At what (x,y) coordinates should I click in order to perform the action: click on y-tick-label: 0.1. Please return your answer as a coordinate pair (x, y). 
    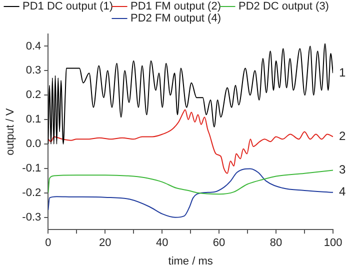
    Looking at the image, I should click on (34, 120).